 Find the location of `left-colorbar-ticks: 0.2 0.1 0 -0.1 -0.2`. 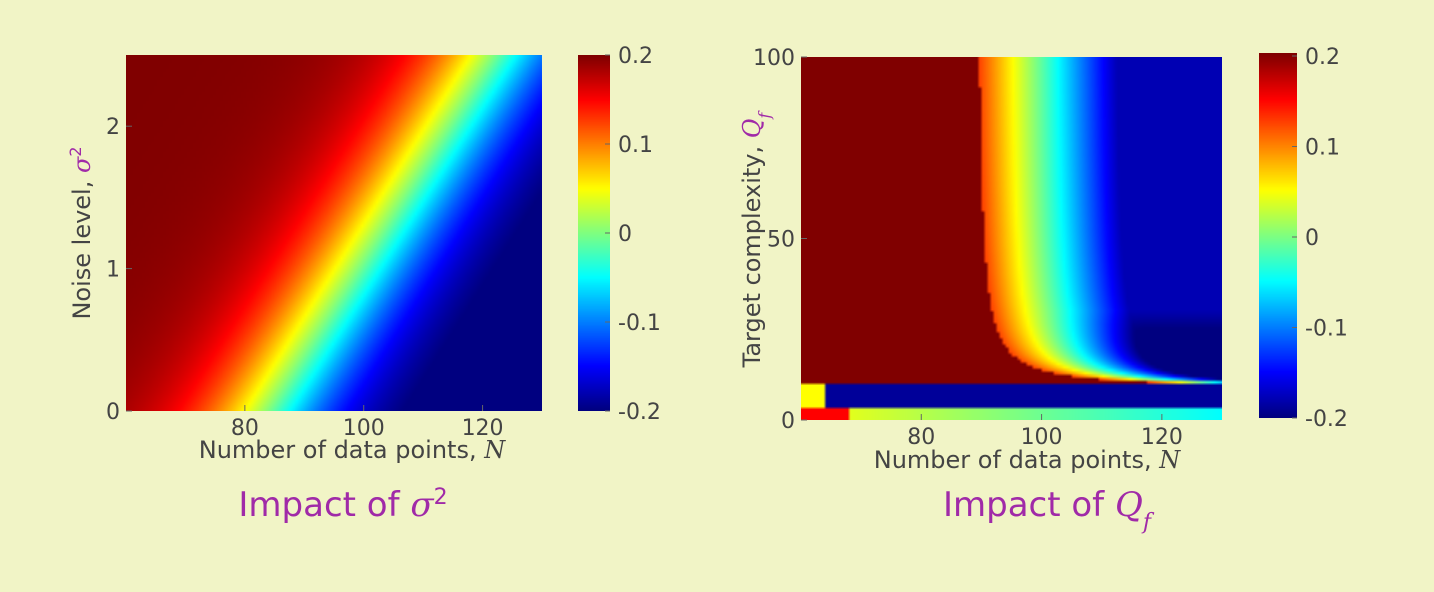

left-colorbar-ticks: 0.2 0.1 0 -0.1 -0.2 is located at coordinates (633, 234).